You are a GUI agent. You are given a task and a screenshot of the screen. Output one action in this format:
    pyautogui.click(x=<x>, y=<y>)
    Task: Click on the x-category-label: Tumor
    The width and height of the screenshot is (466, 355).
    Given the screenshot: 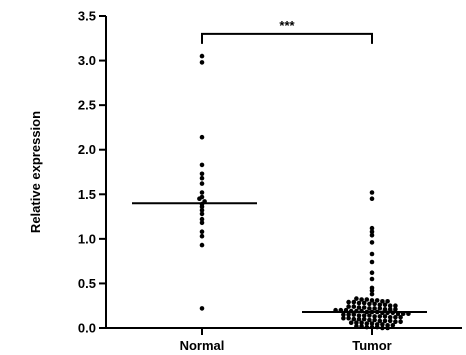 What is the action you would take?
    pyautogui.click(x=371, y=345)
    